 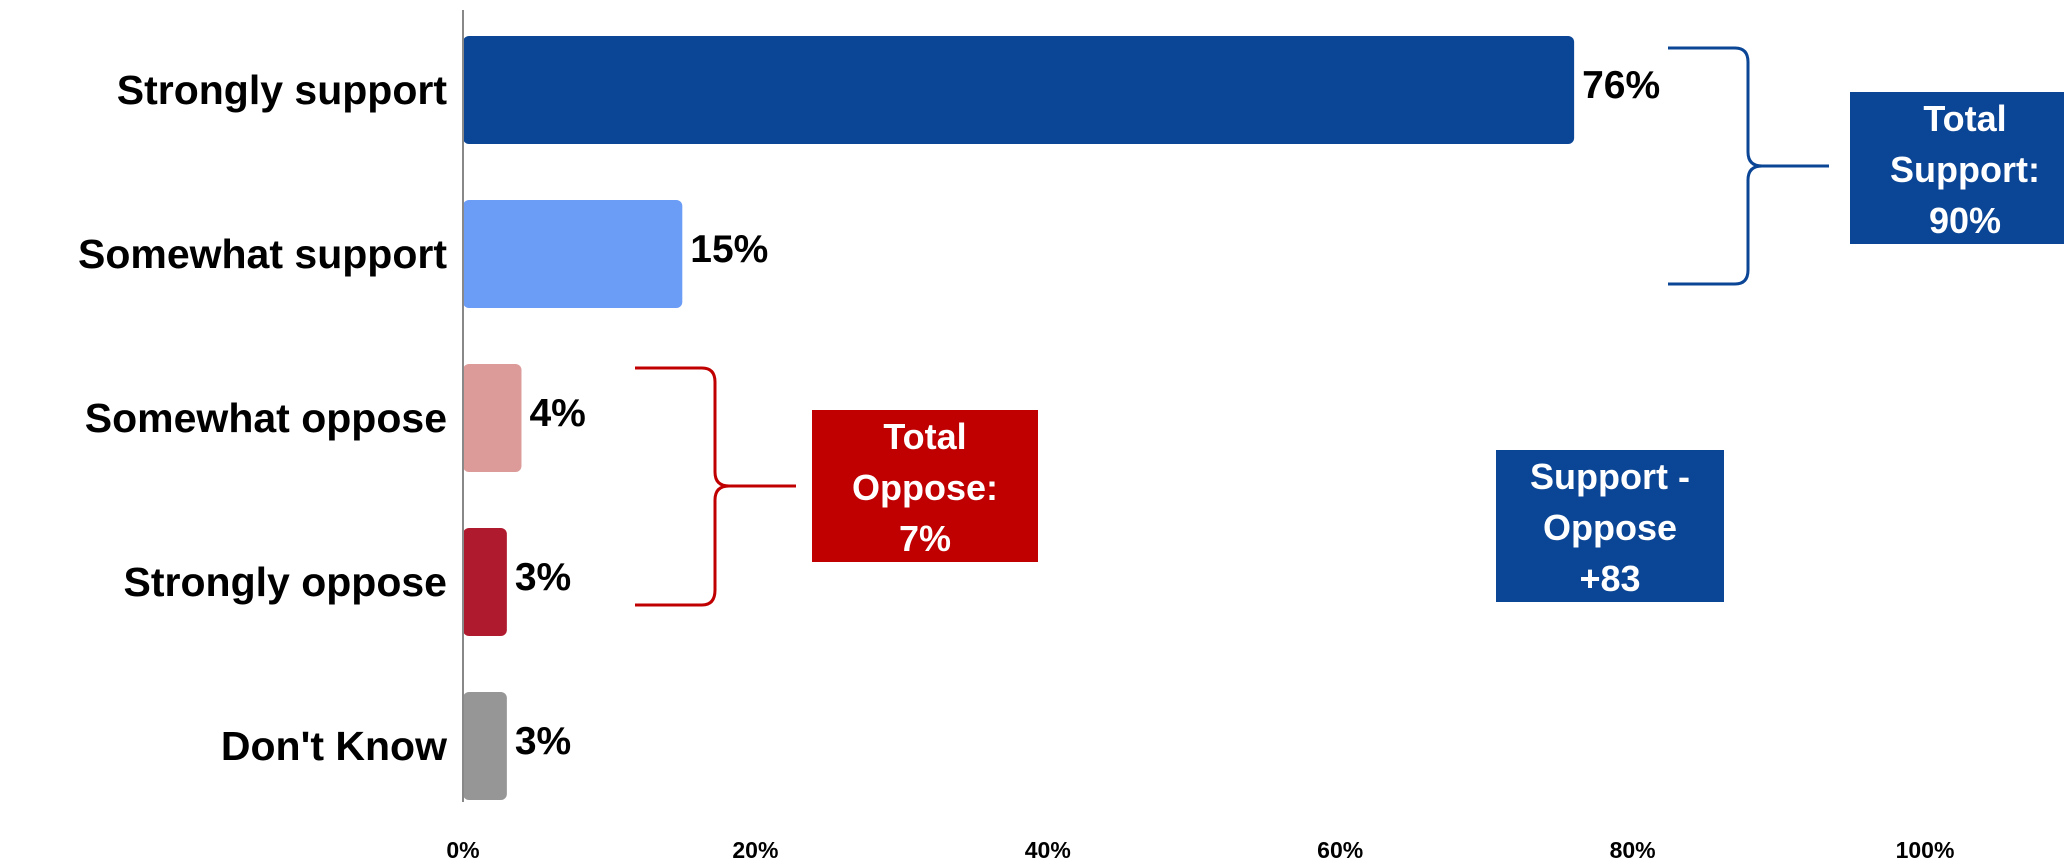 What do you see at coordinates (1048, 849) in the screenshot?
I see `x-tick-label: 40%` at bounding box center [1048, 849].